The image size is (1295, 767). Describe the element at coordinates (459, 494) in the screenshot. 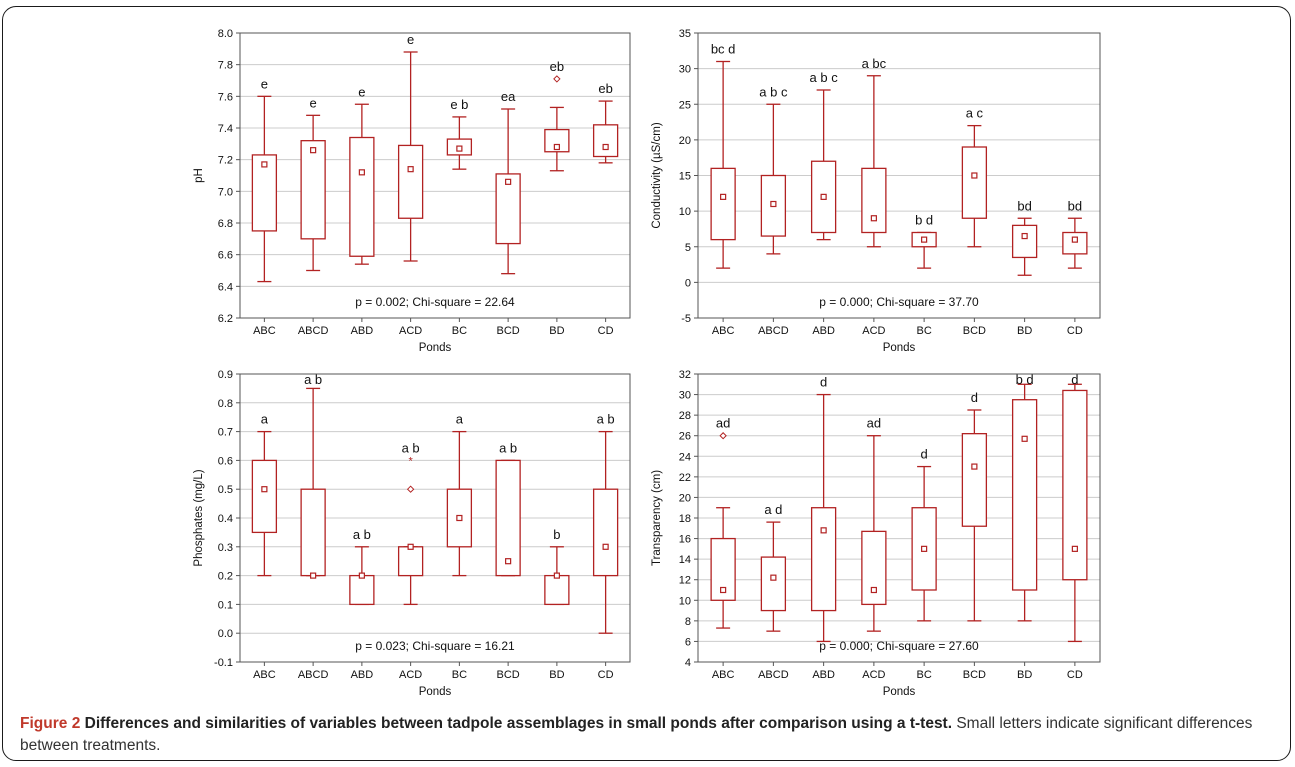

I see `box-BC: a` at that location.